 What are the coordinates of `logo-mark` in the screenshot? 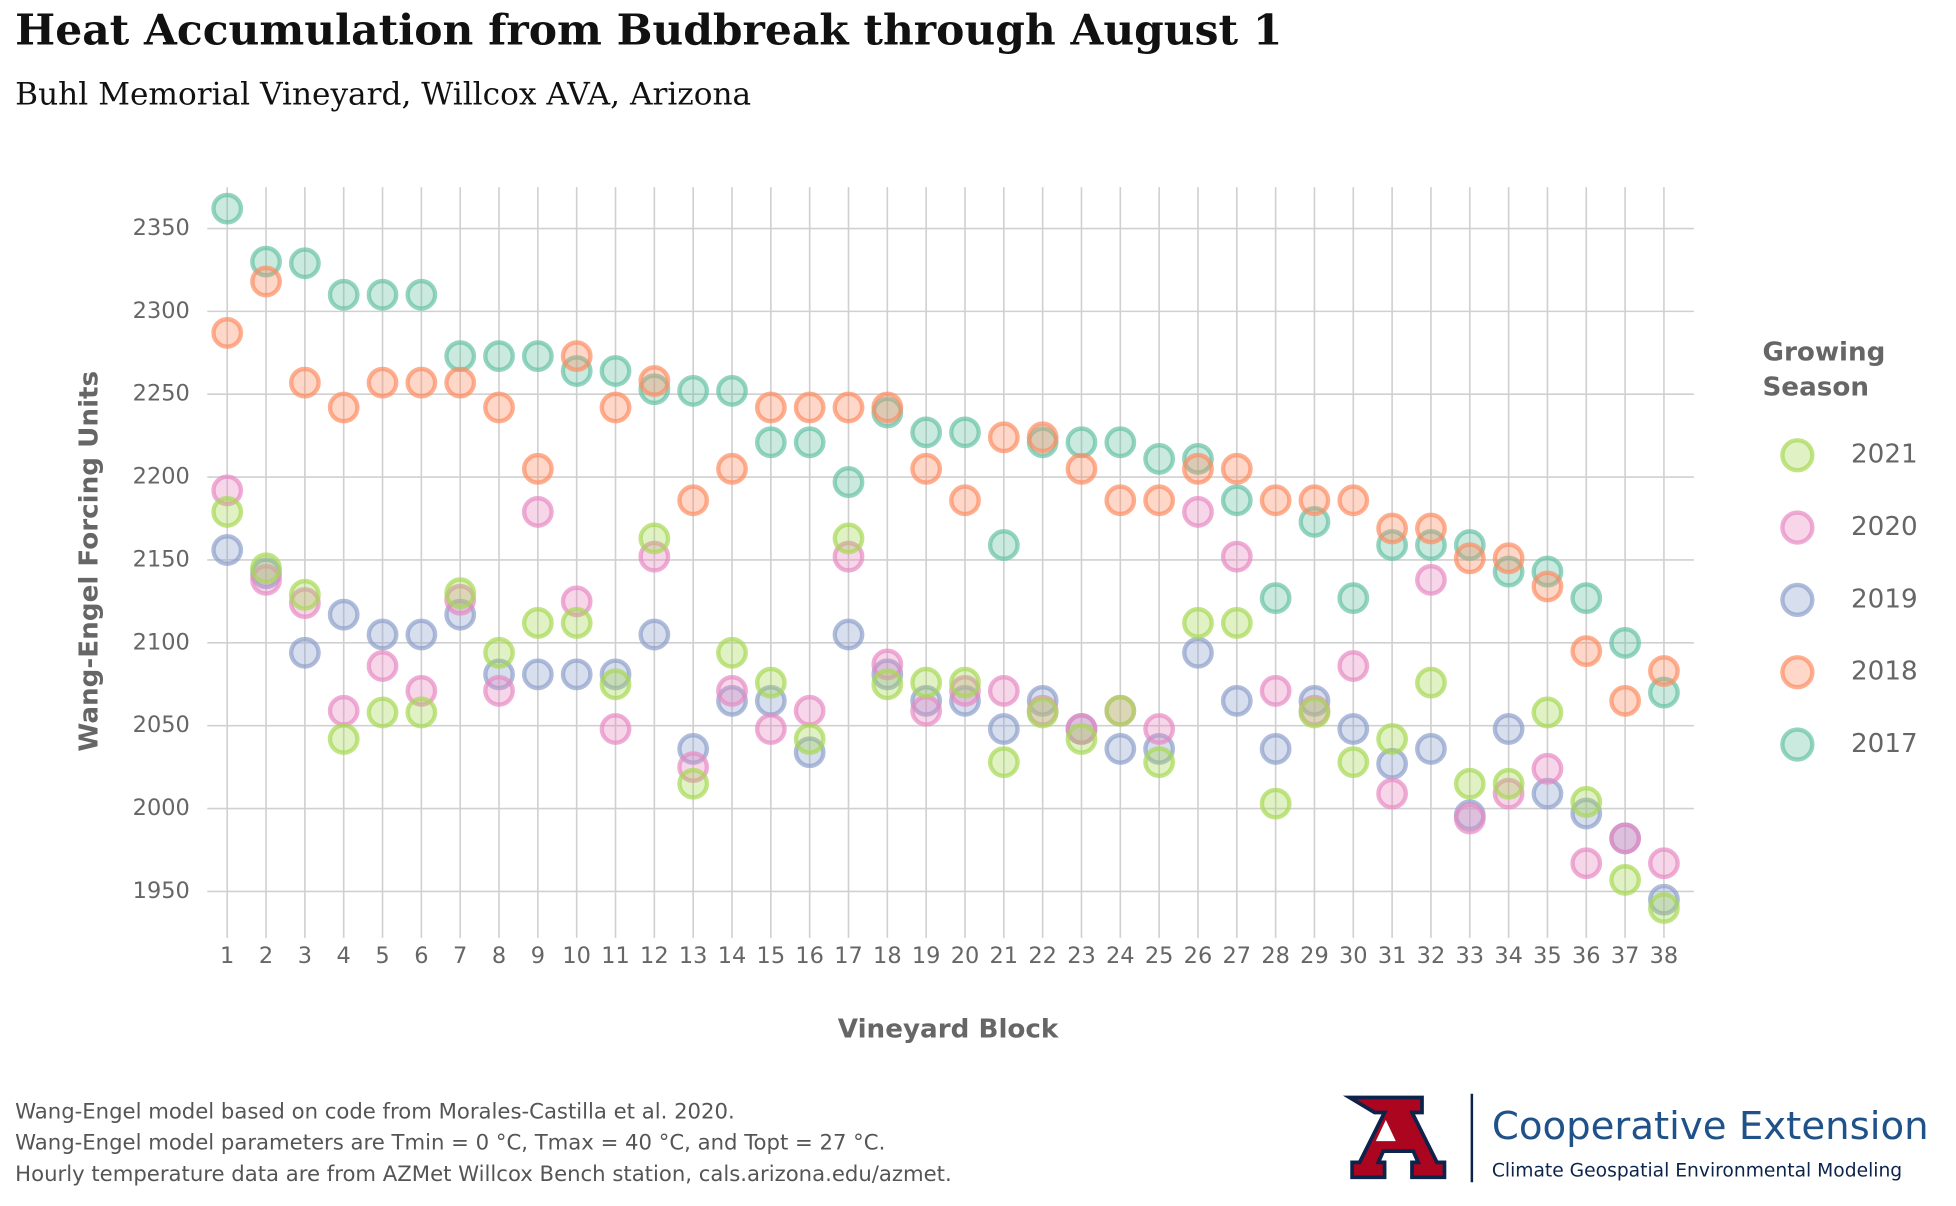 It's located at (1385, 1130).